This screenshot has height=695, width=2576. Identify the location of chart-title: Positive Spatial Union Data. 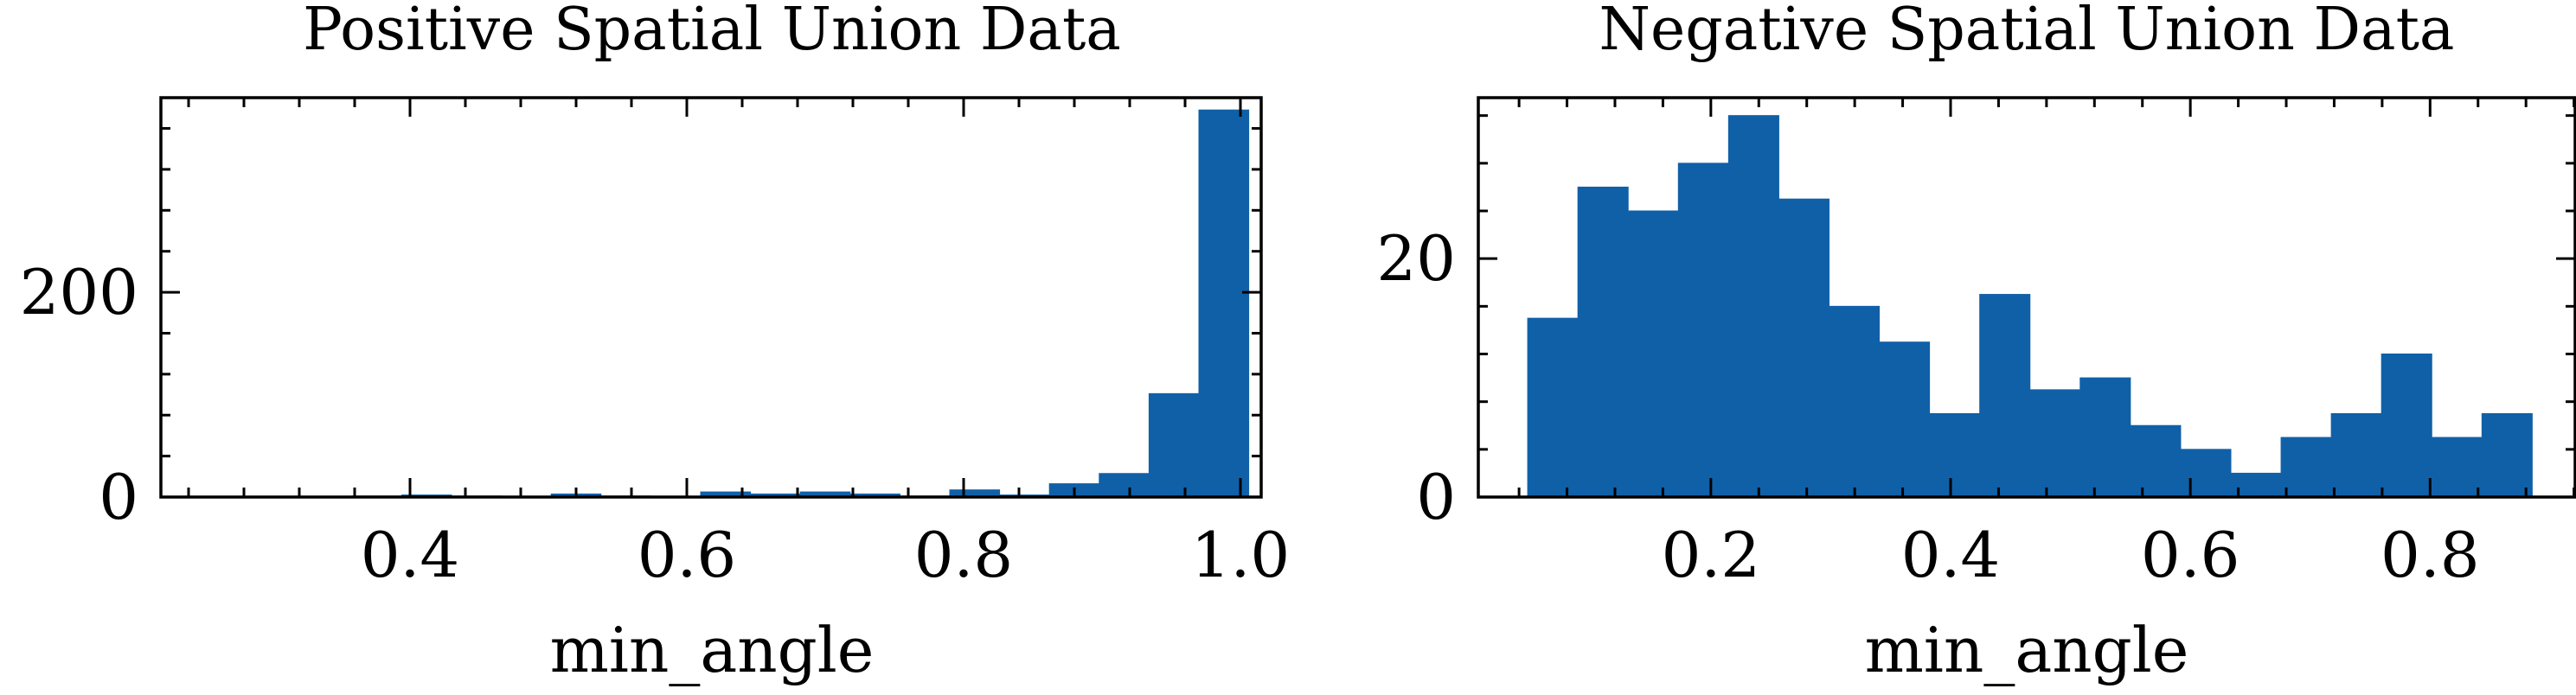
(712, 32).